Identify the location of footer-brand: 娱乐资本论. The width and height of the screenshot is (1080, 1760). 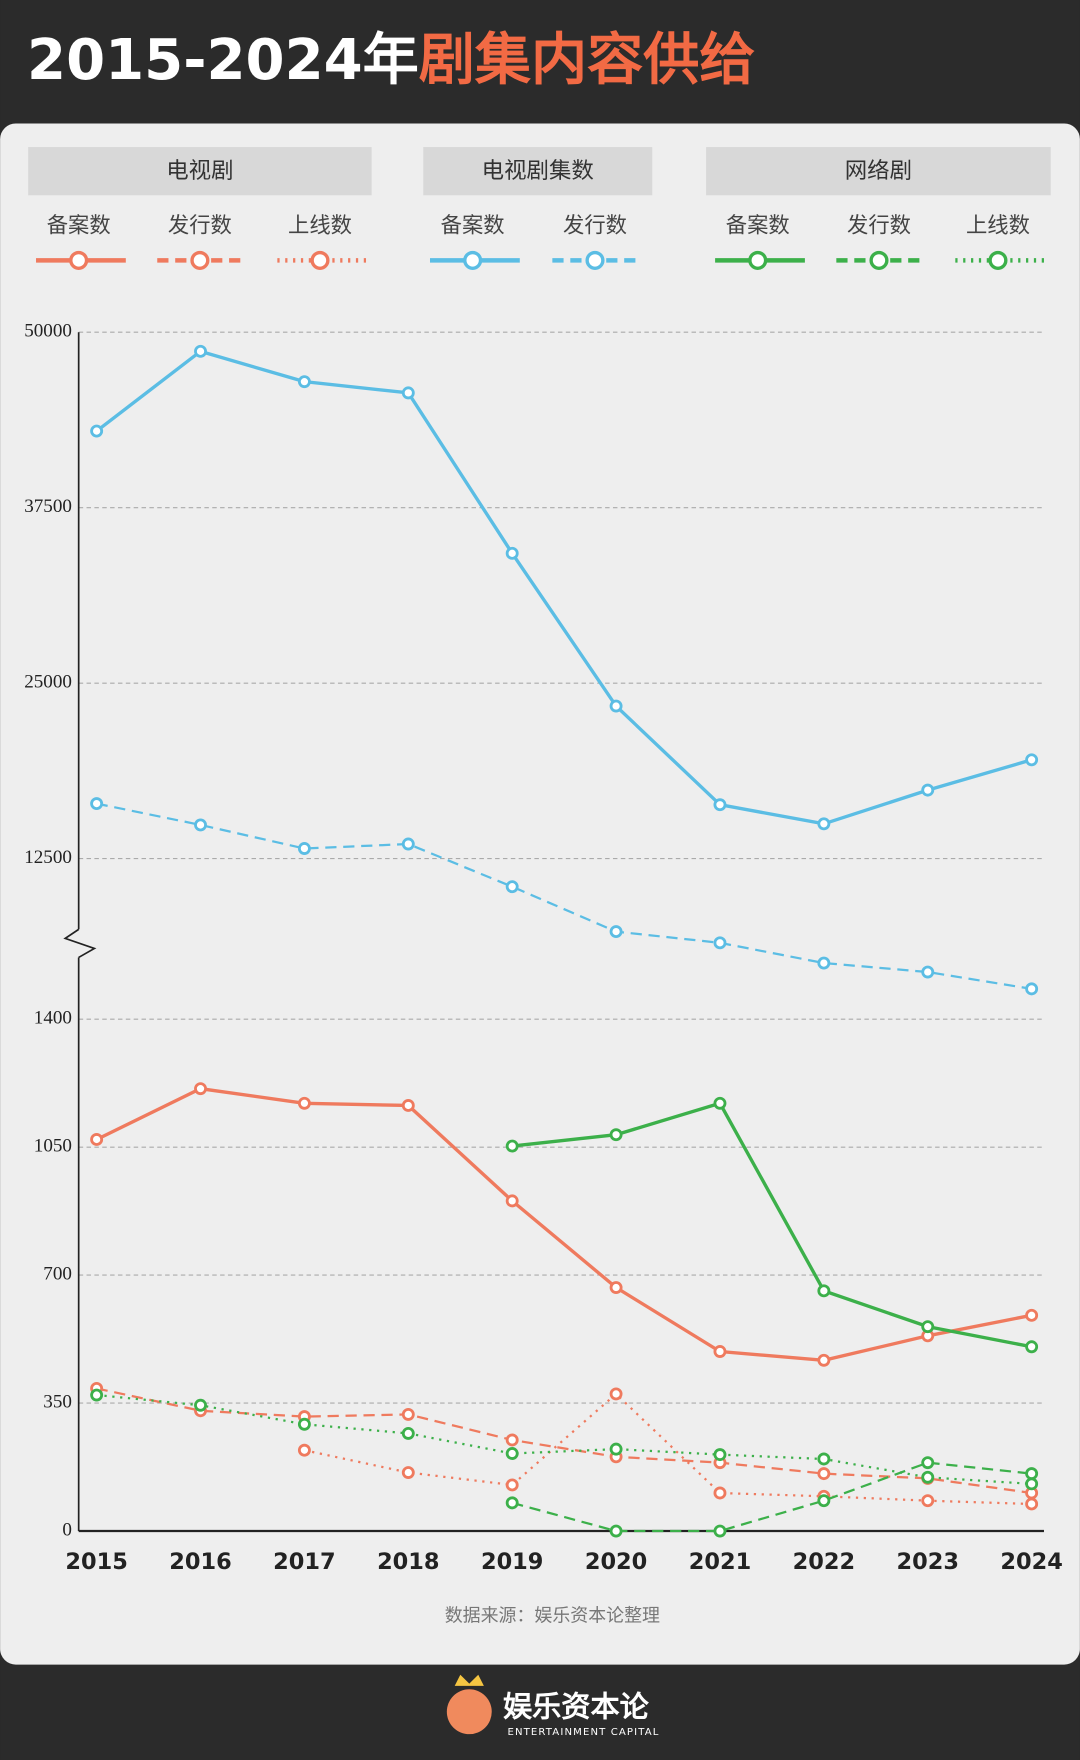
(576, 1706).